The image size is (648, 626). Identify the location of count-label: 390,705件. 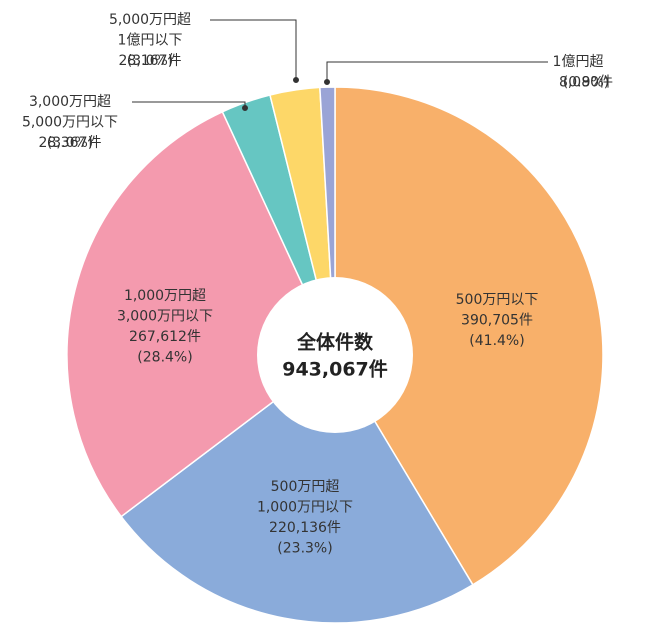
(497, 321).